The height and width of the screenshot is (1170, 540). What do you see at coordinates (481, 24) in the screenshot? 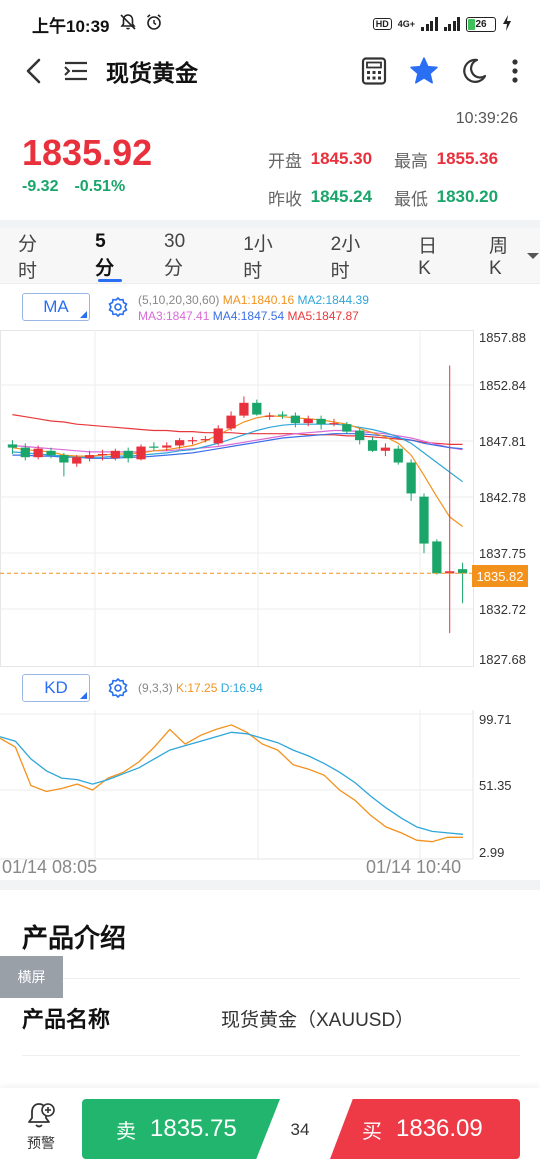
I see `battery-level: 26` at bounding box center [481, 24].